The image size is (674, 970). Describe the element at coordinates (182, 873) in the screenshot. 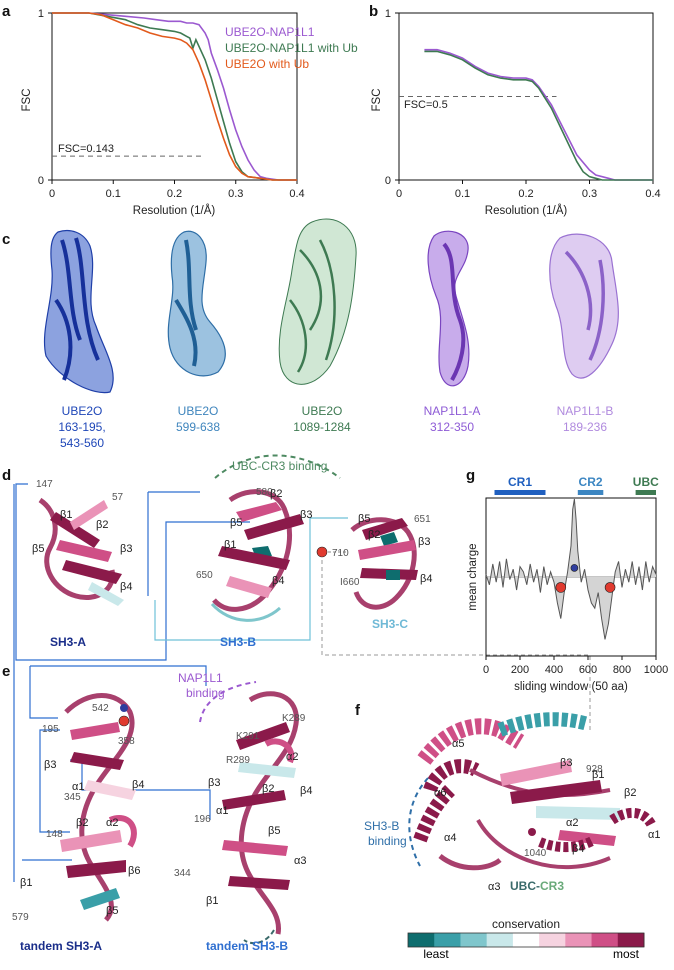

I see `tandem-b-res-344: 344` at that location.